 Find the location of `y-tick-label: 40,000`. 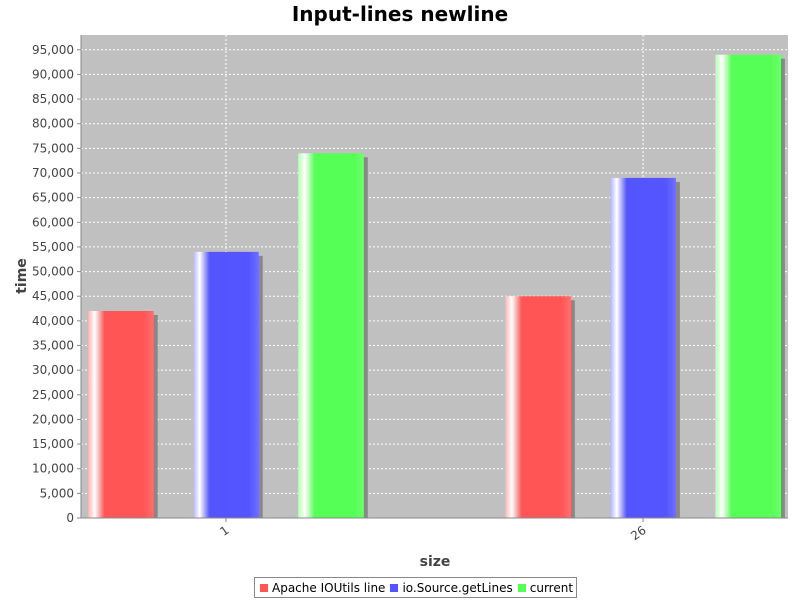

y-tick-label: 40,000 is located at coordinates (53, 321).